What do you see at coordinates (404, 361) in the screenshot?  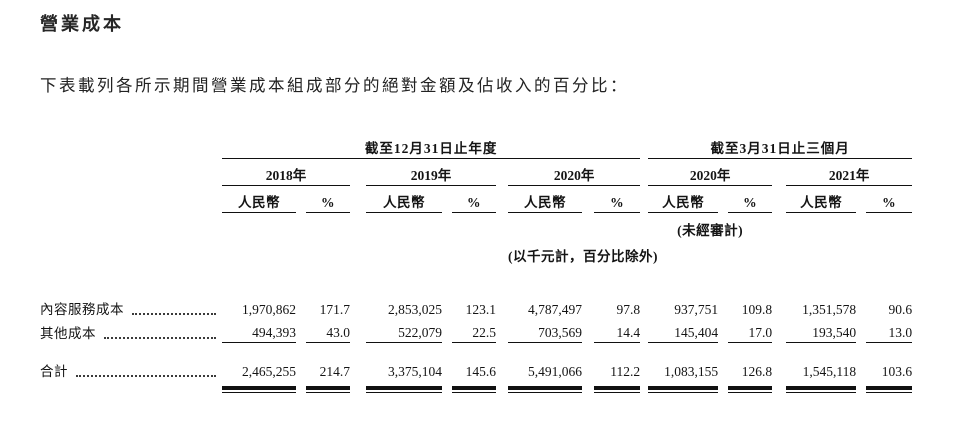 I see `rmb-total: 3,375,104` at bounding box center [404, 361].